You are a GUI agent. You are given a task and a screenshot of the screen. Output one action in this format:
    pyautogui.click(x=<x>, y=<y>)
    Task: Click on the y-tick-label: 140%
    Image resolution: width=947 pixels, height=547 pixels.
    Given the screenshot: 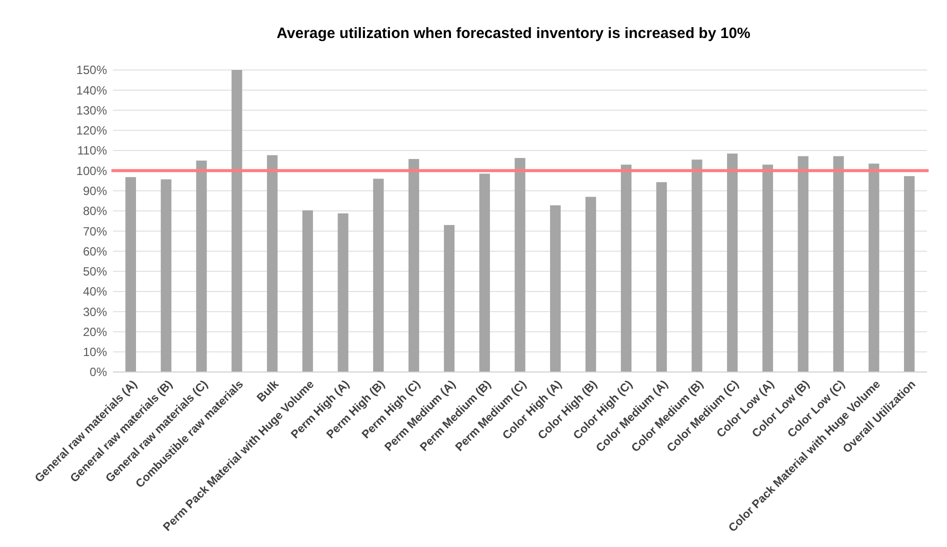 What is the action you would take?
    pyautogui.click(x=92, y=90)
    